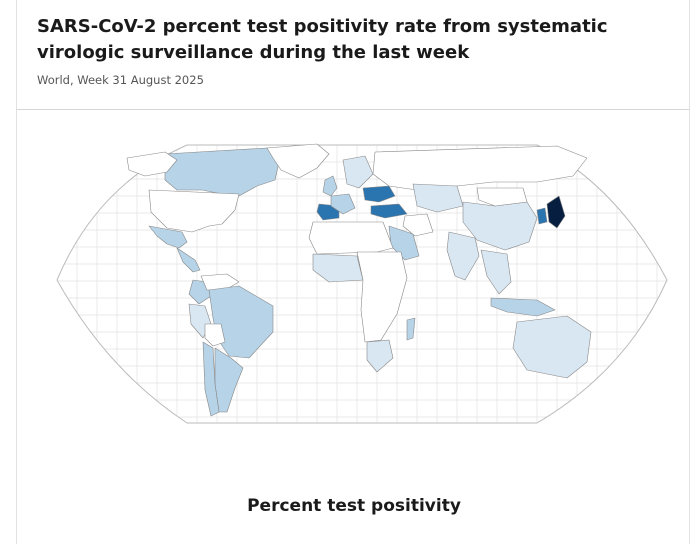 The width and height of the screenshot is (700, 544). I want to click on country-france, so click(343, 204).